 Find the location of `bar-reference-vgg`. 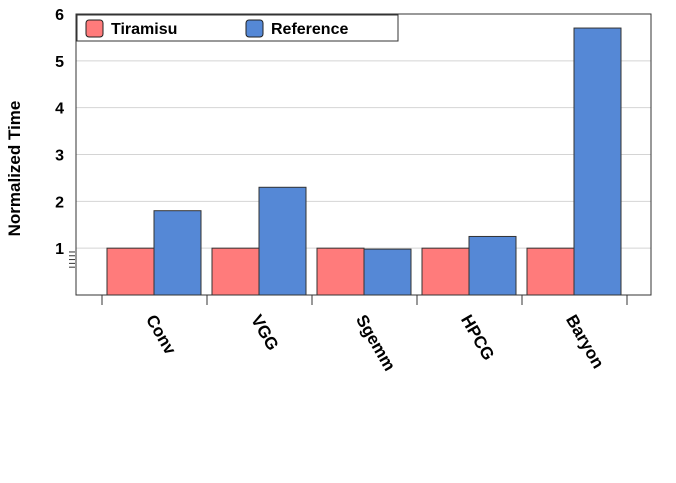

bar-reference-vgg is located at coordinates (282, 241).